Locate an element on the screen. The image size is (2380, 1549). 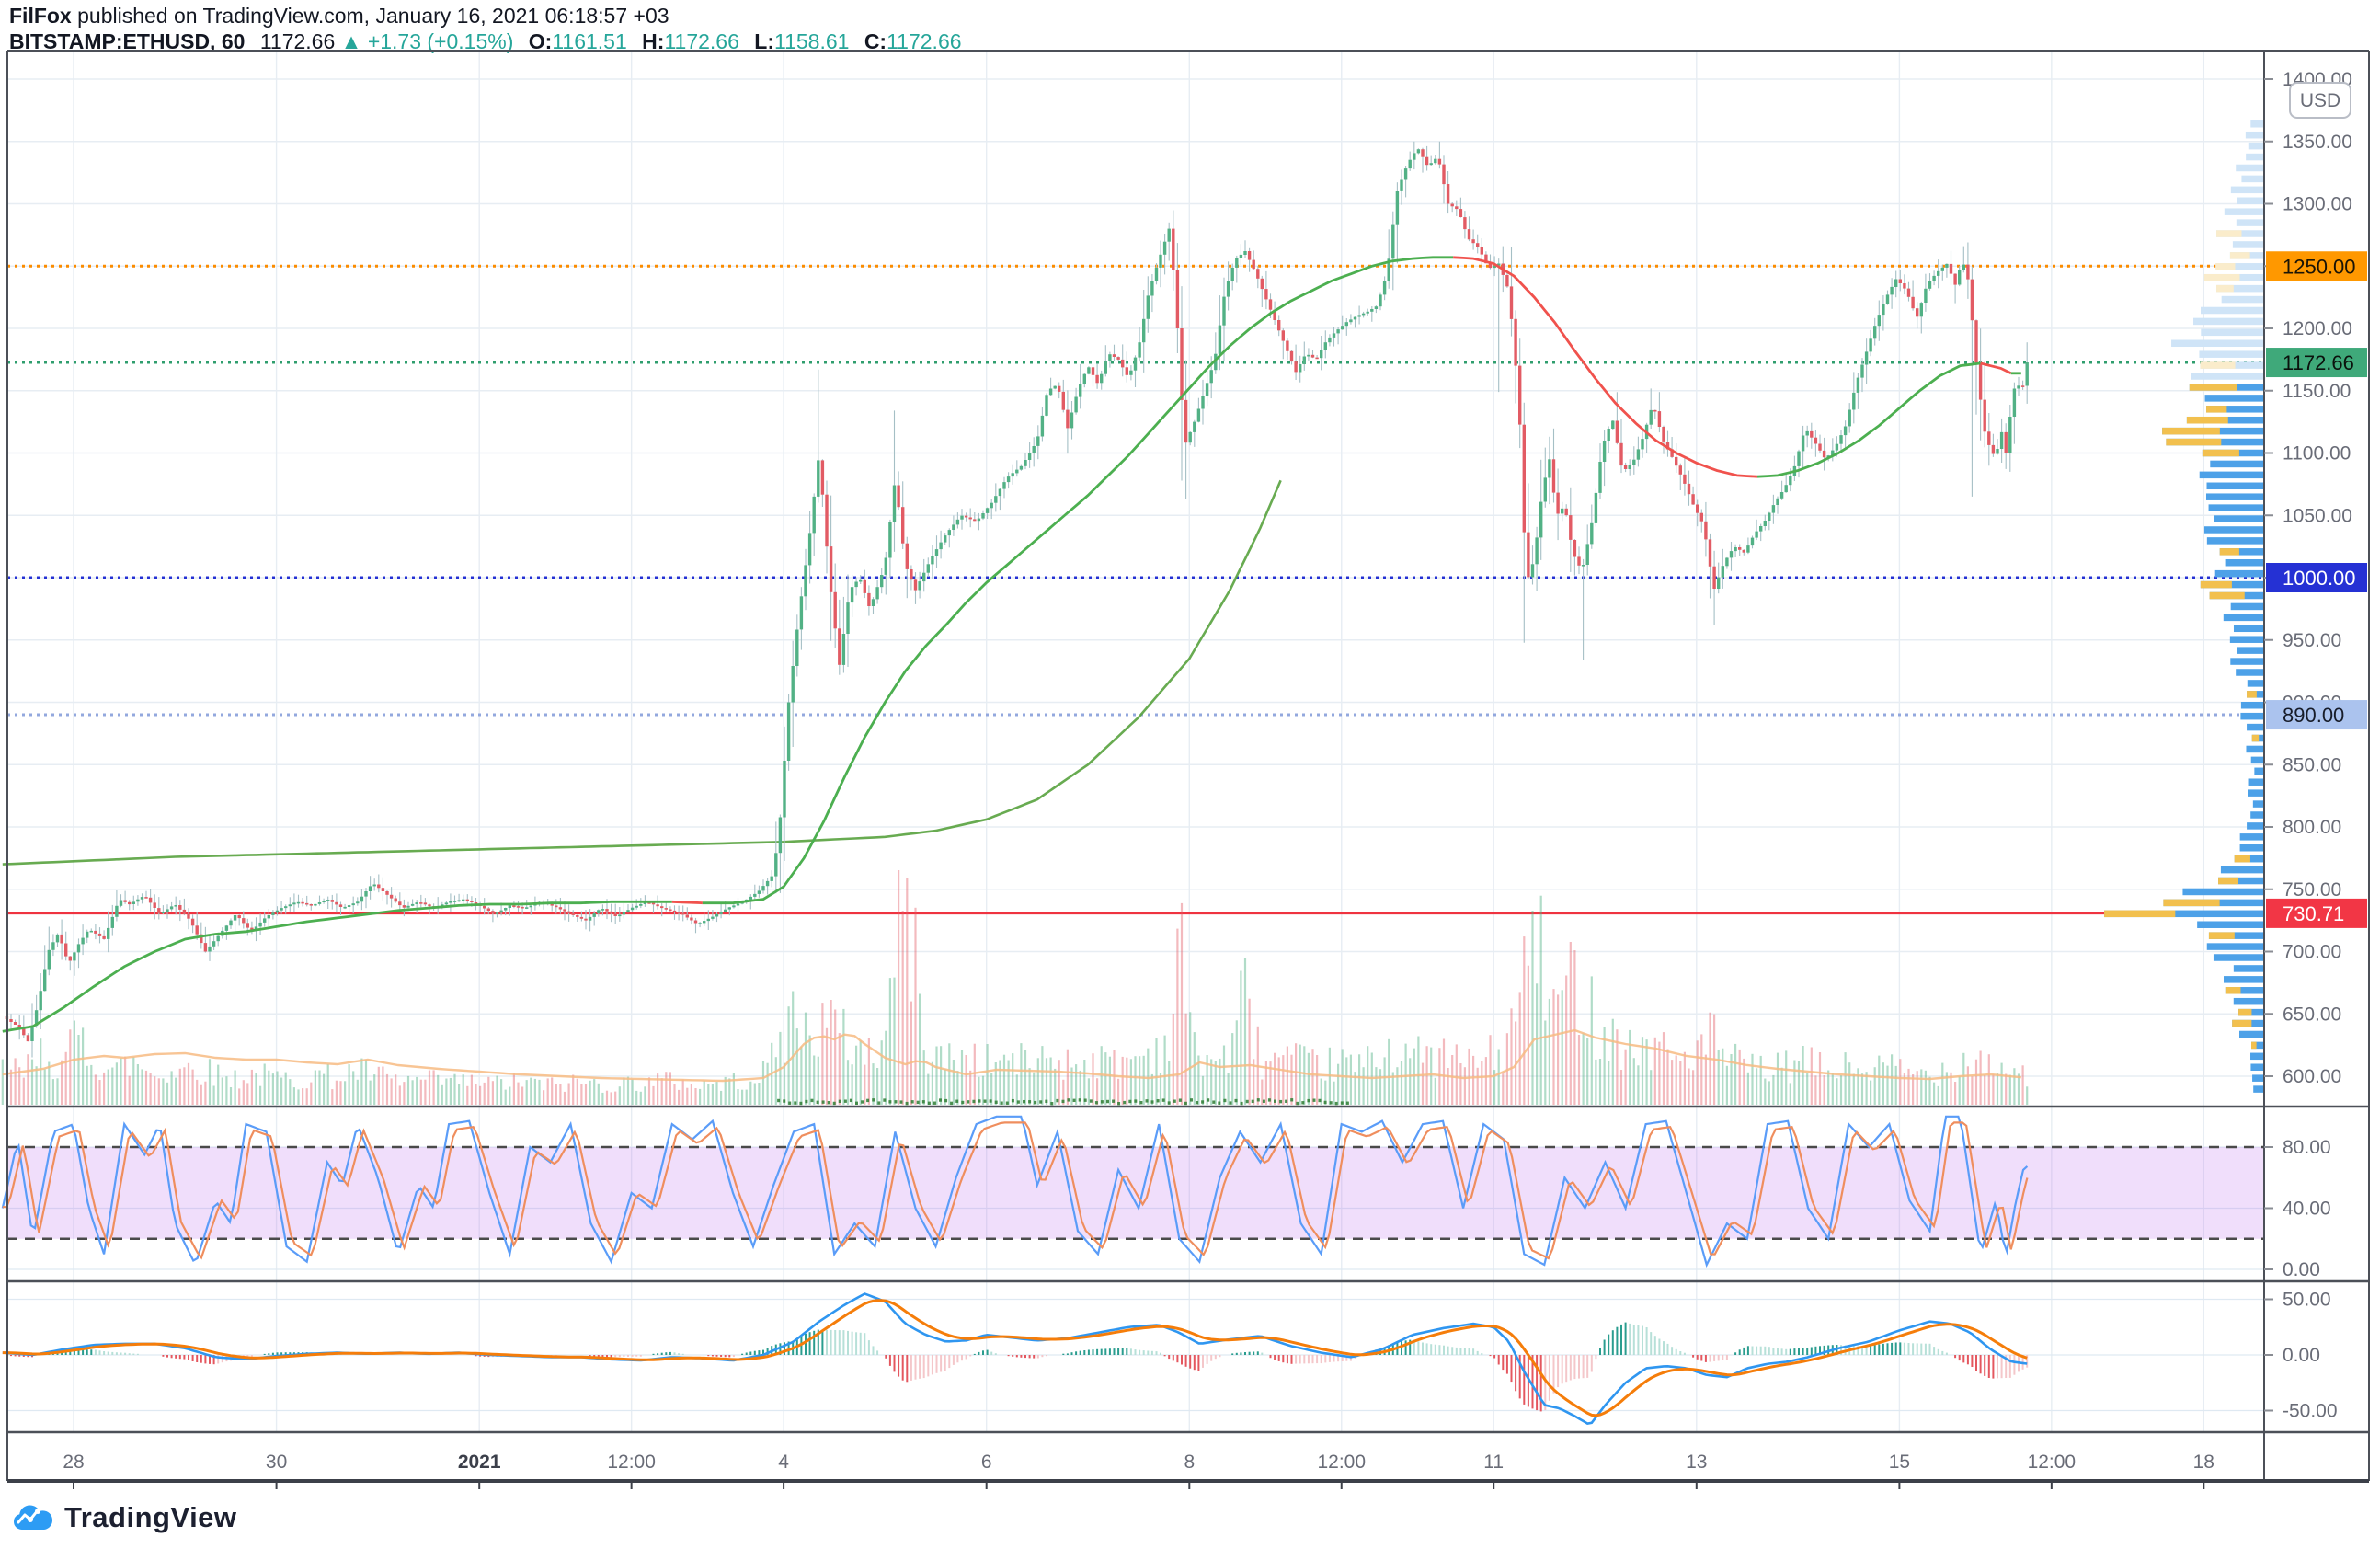
svg-text: 700.00 is located at coordinates (2312, 953).